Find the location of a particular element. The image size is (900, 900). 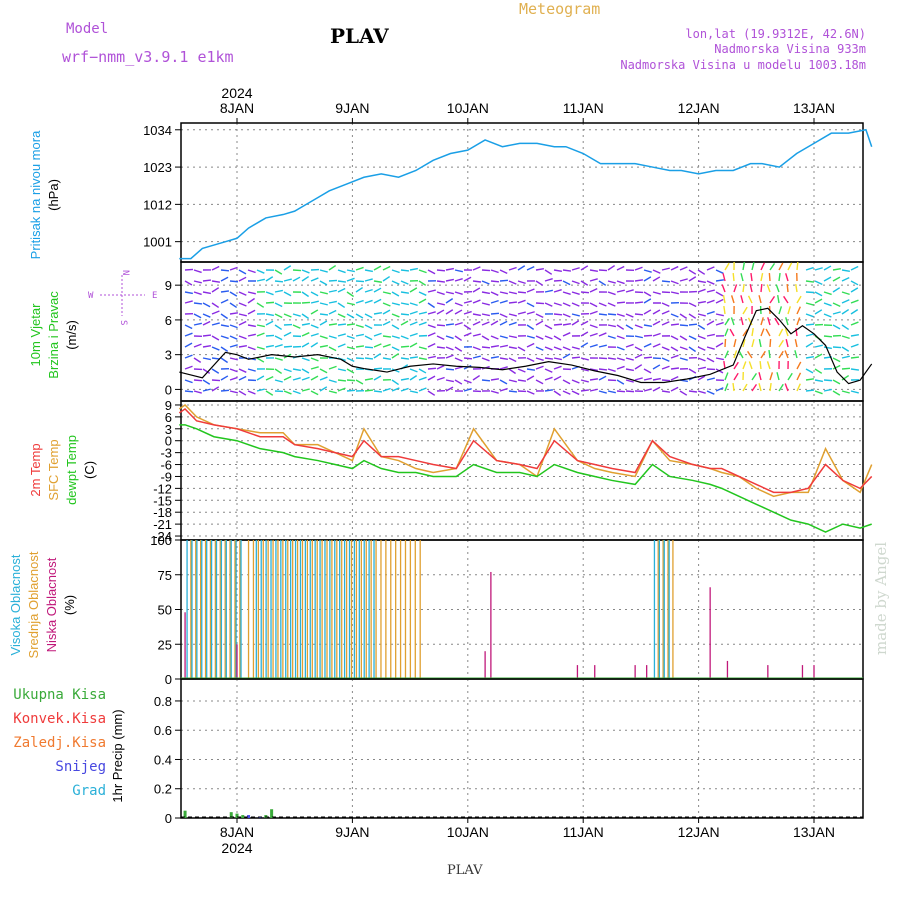

y-axis-label: (m/s) is located at coordinates (71, 335).